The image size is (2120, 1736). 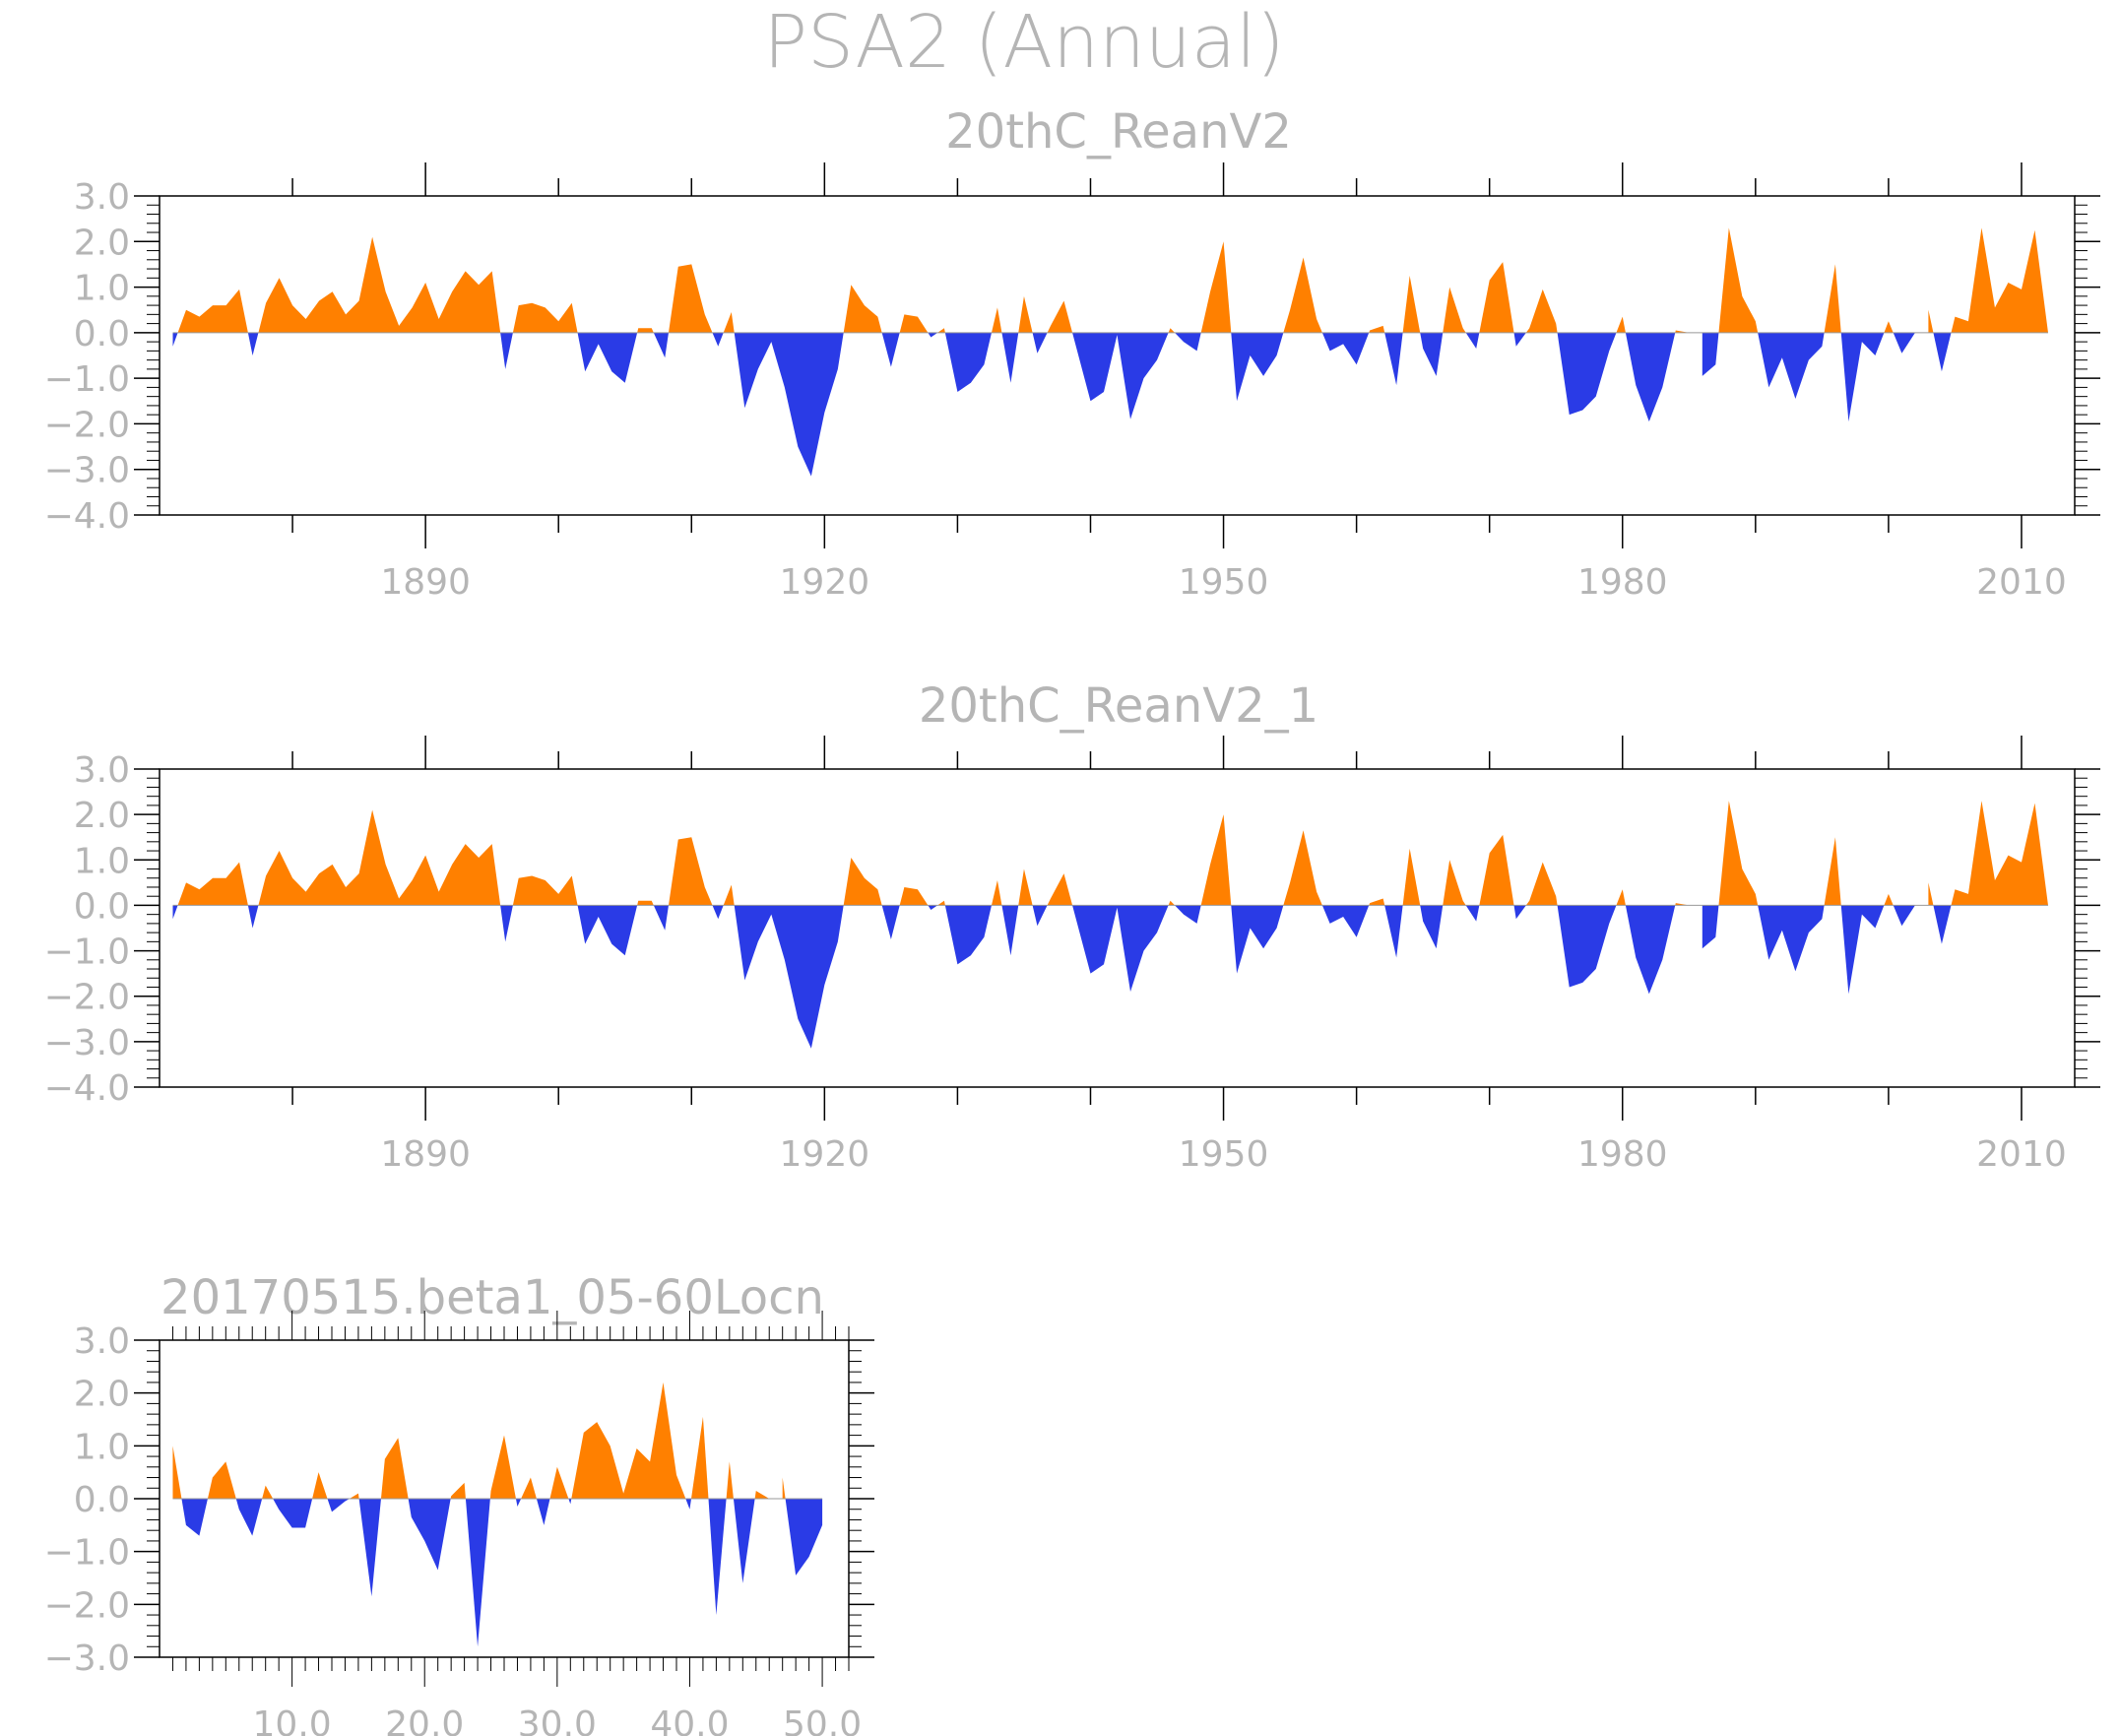 I want to click on panel-title: 20170515.beta1_05-60Locn, so click(x=493, y=1297).